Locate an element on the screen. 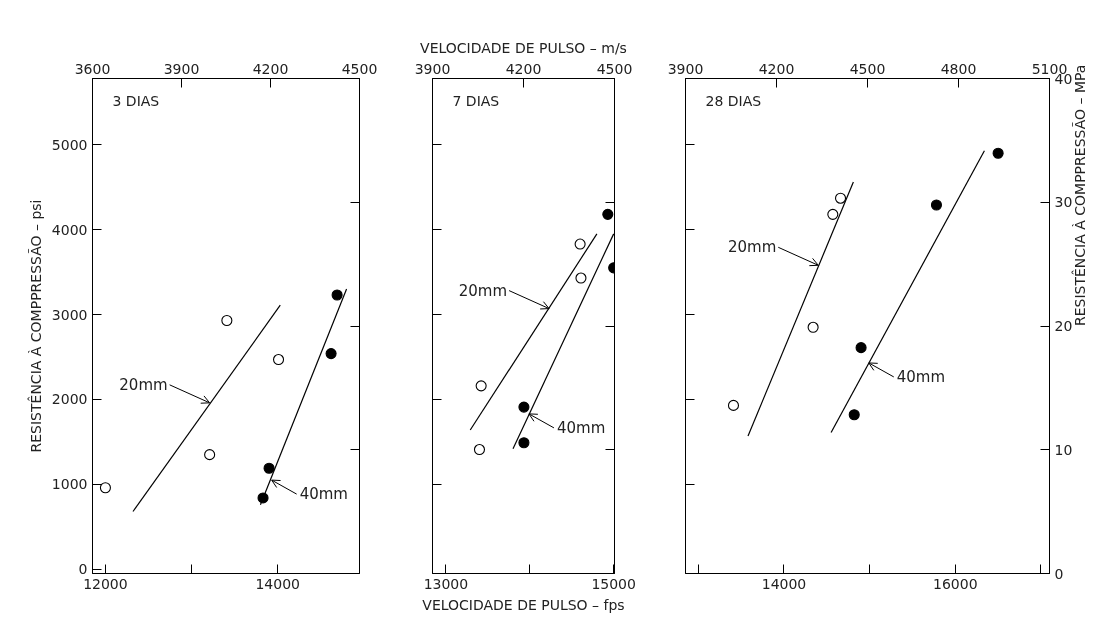  x-tick-label: 16000 is located at coordinates (955, 583).